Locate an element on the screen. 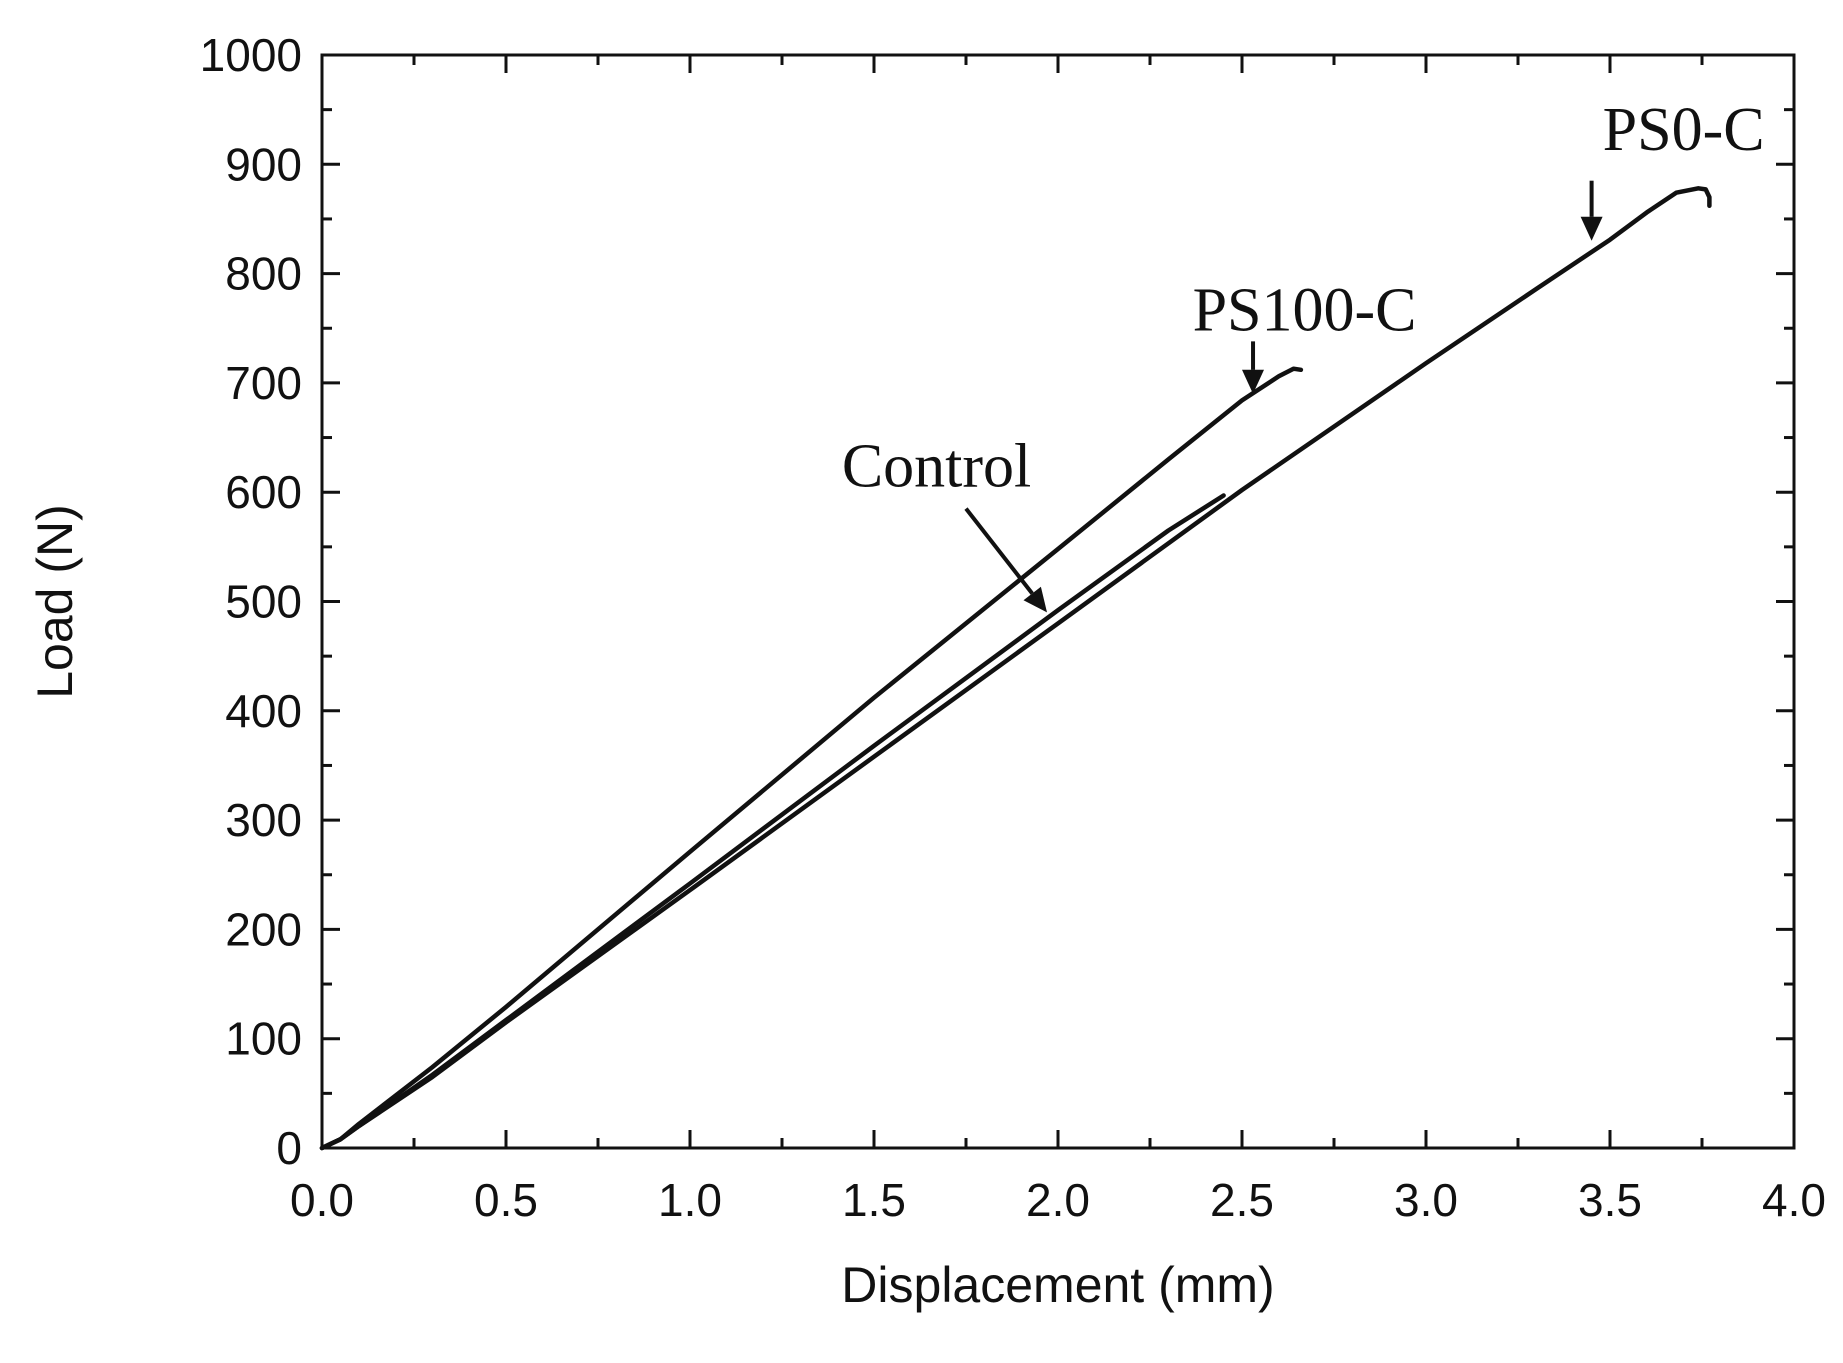  x-tick-label: 3.0 is located at coordinates (1426, 1200).